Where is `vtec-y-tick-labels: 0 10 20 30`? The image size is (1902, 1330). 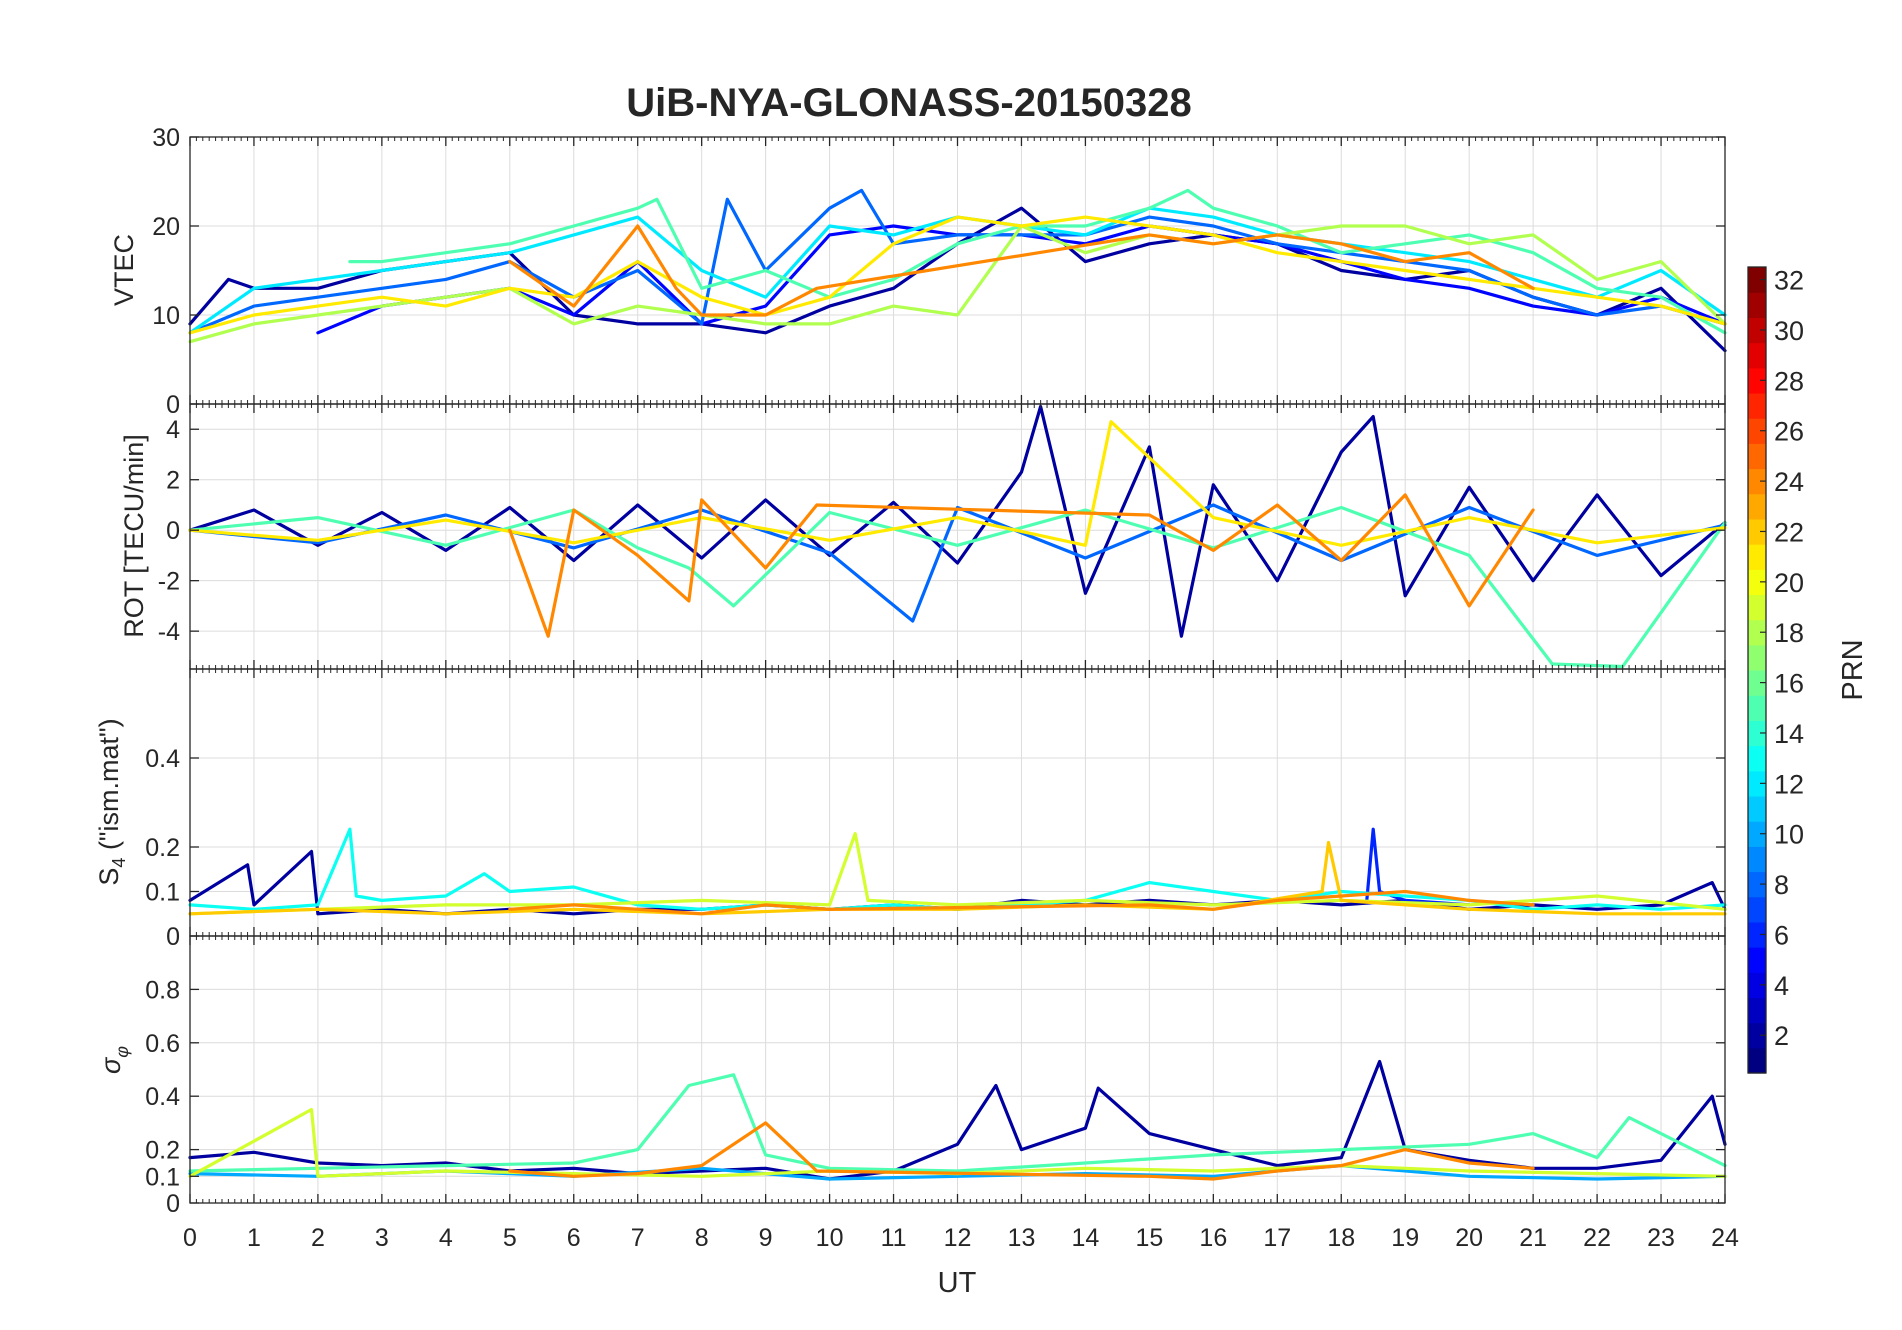
vtec-y-tick-labels: 0 10 20 30 is located at coordinates (166, 271).